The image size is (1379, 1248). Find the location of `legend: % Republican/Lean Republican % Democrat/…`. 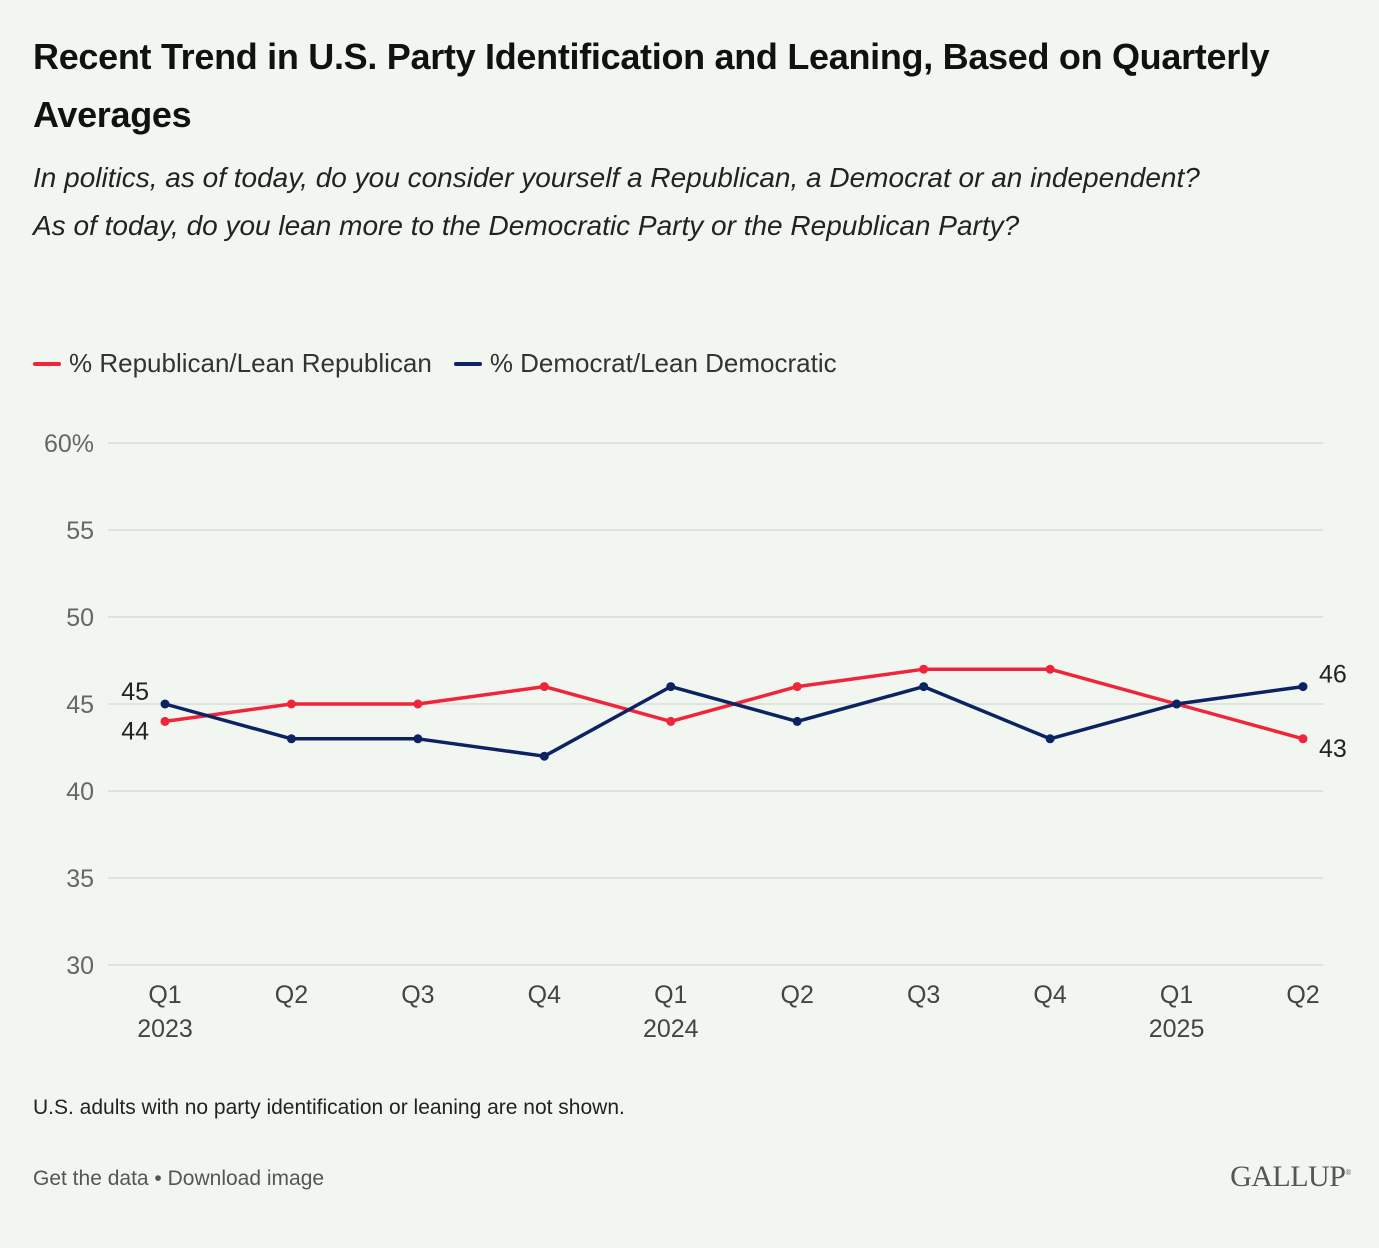

legend: % Republican/Lean Republican % Democrat/… is located at coordinates (435, 363).